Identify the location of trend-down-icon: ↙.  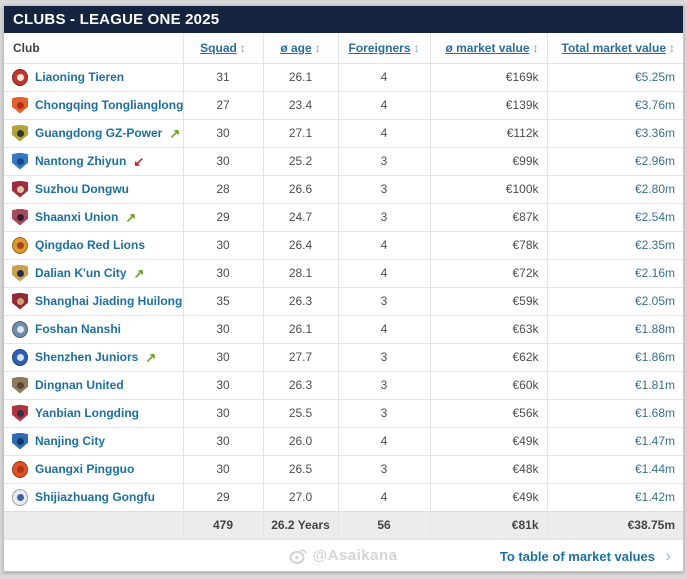
(139, 161).